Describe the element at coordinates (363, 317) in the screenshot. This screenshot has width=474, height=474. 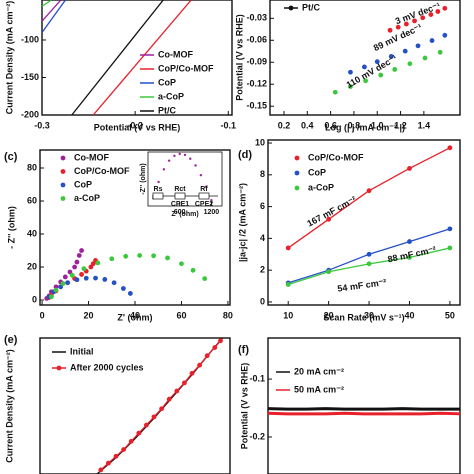
I see `x-axis-label: Scan Rate (mV s⁻¹)` at that location.